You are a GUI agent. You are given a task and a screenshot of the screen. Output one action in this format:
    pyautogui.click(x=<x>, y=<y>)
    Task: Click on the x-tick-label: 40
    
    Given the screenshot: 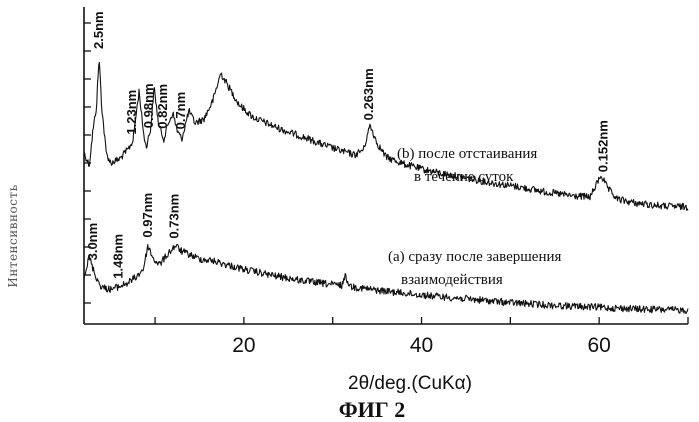 What is the action you would take?
    pyautogui.click(x=421, y=345)
    